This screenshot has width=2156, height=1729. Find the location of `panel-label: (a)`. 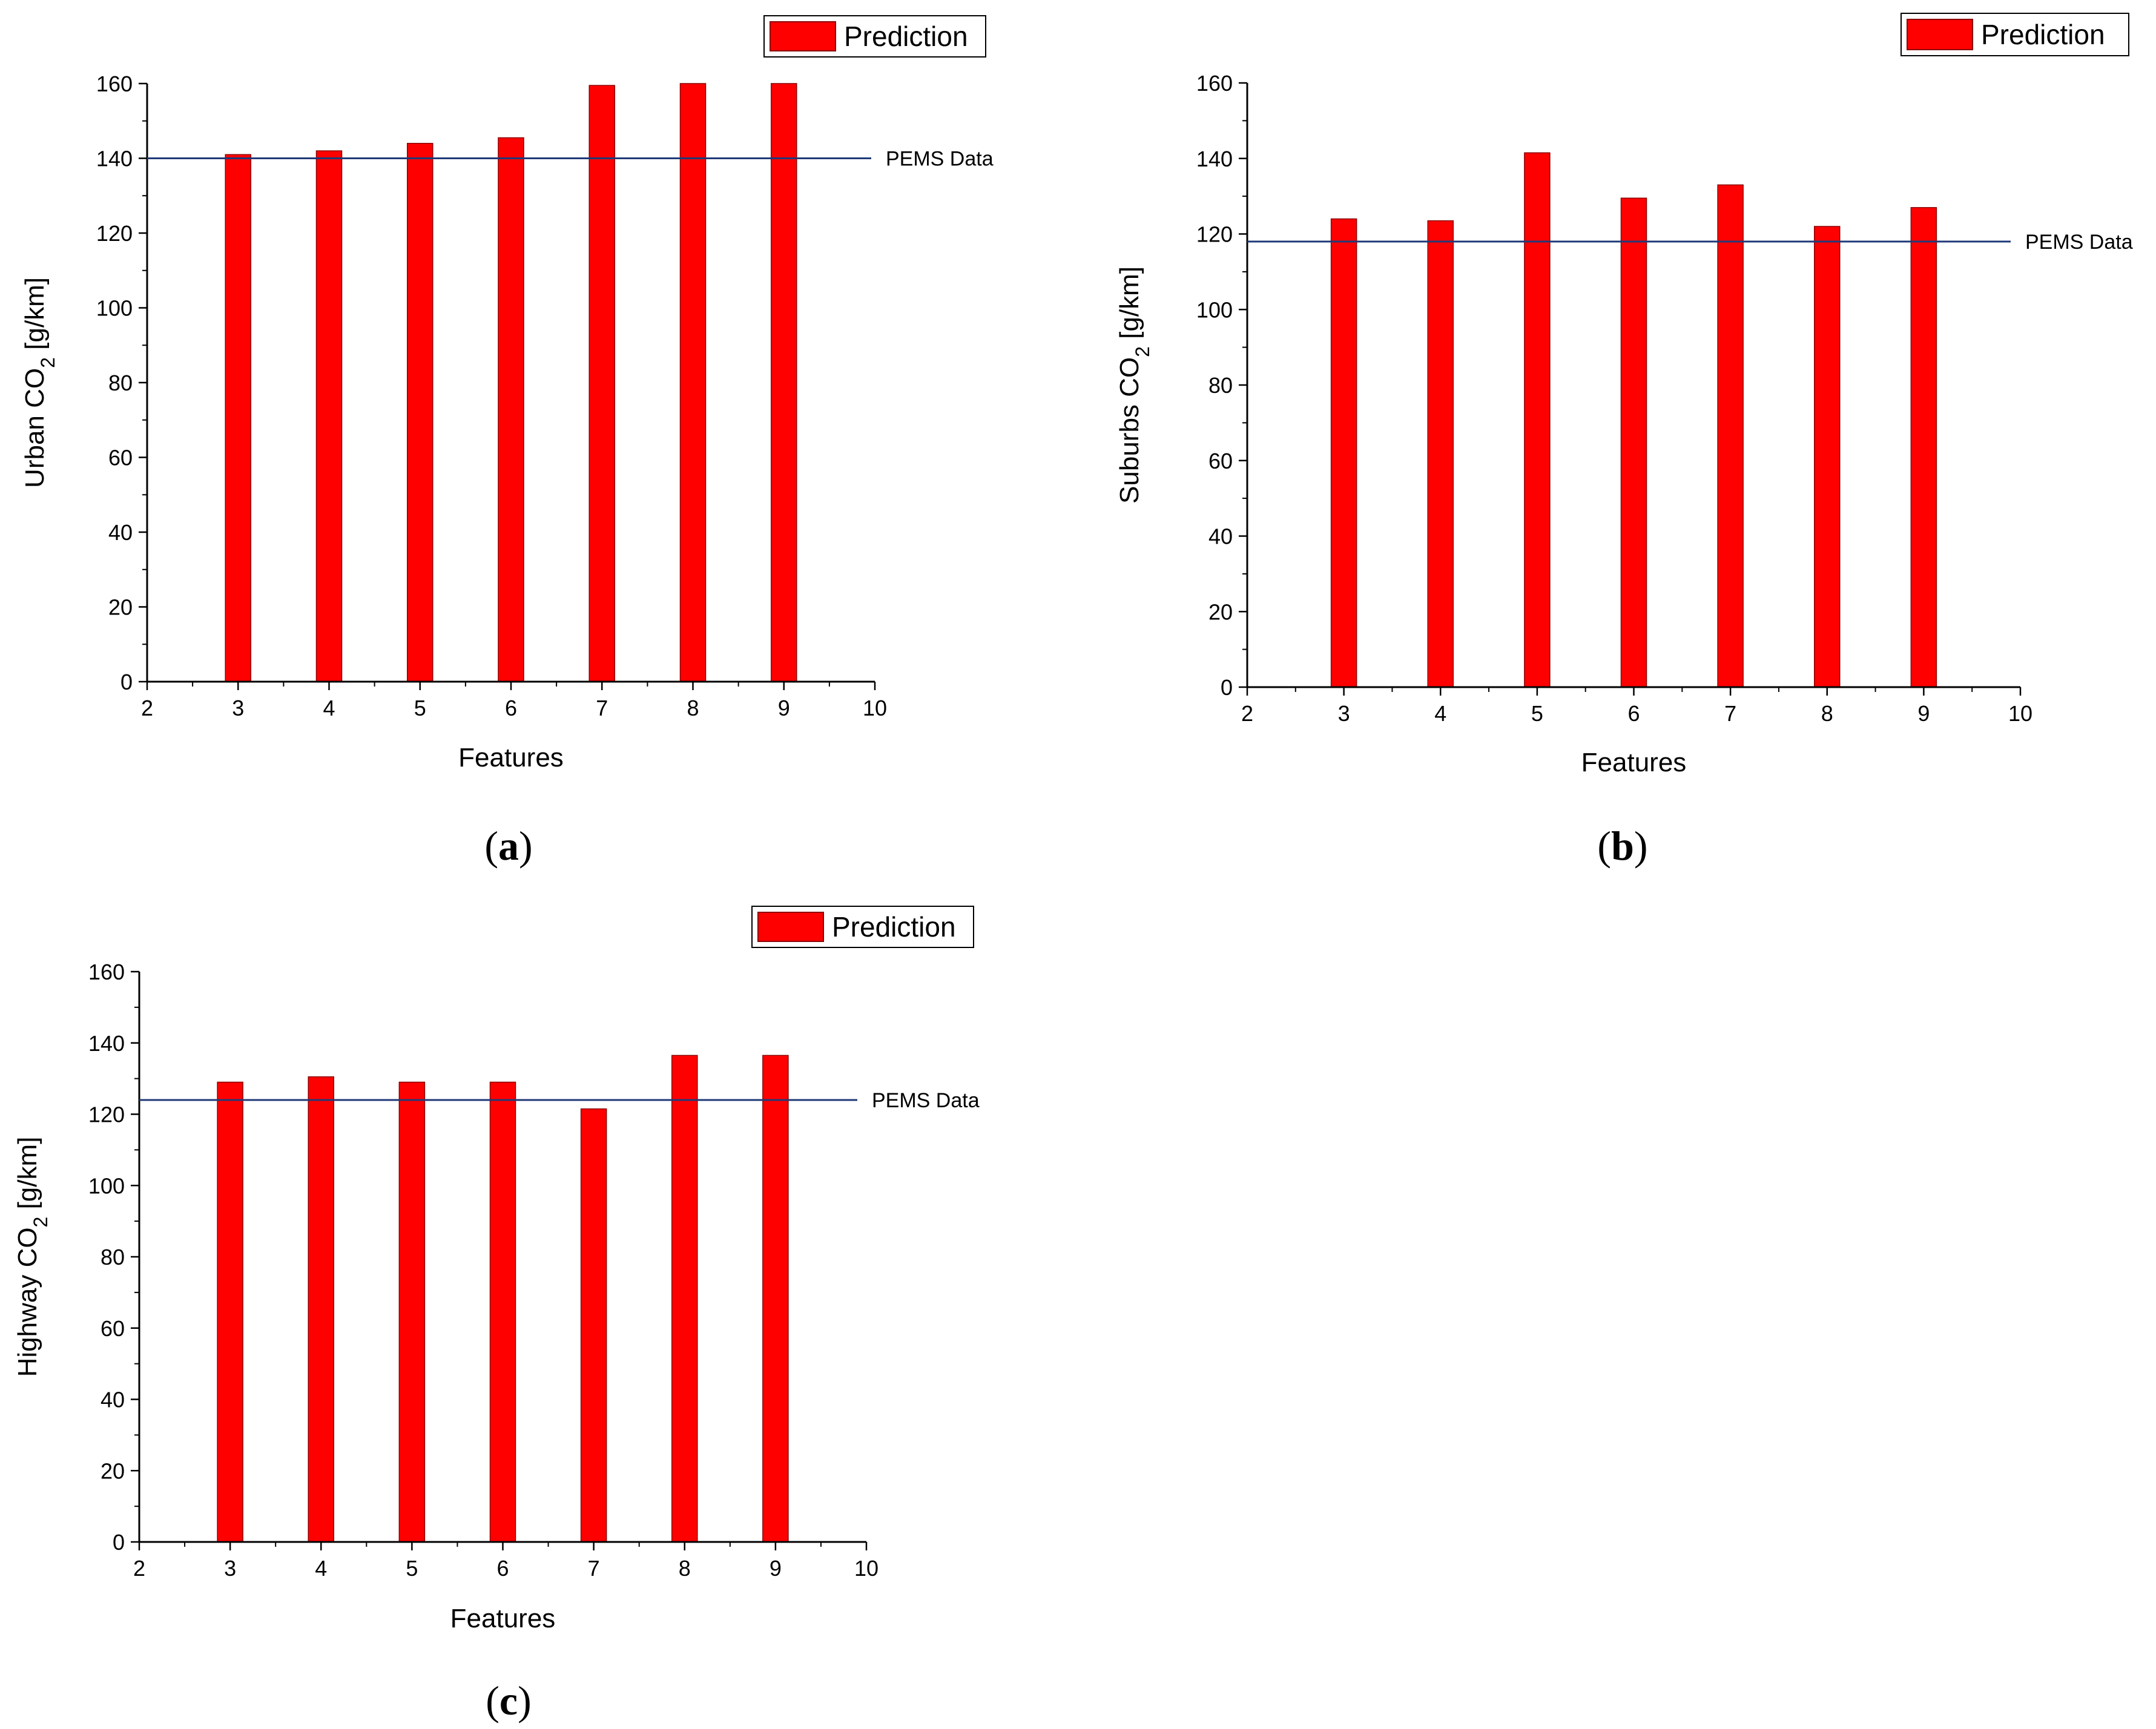

panel-label: (a) is located at coordinates (508, 846).